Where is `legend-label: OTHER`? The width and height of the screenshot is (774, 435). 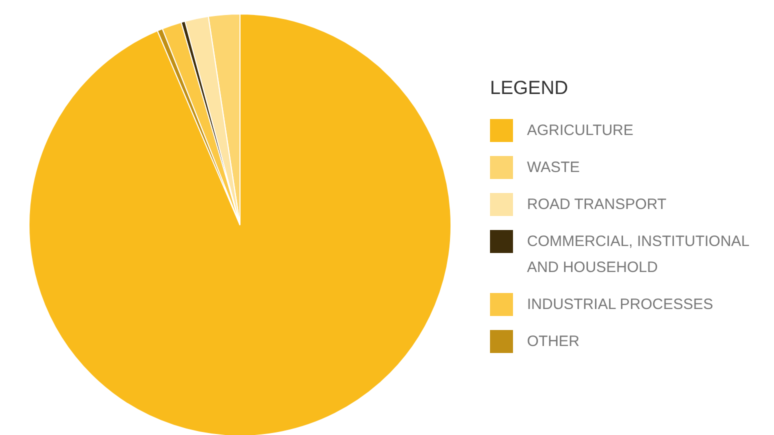 legend-label: OTHER is located at coordinates (553, 342).